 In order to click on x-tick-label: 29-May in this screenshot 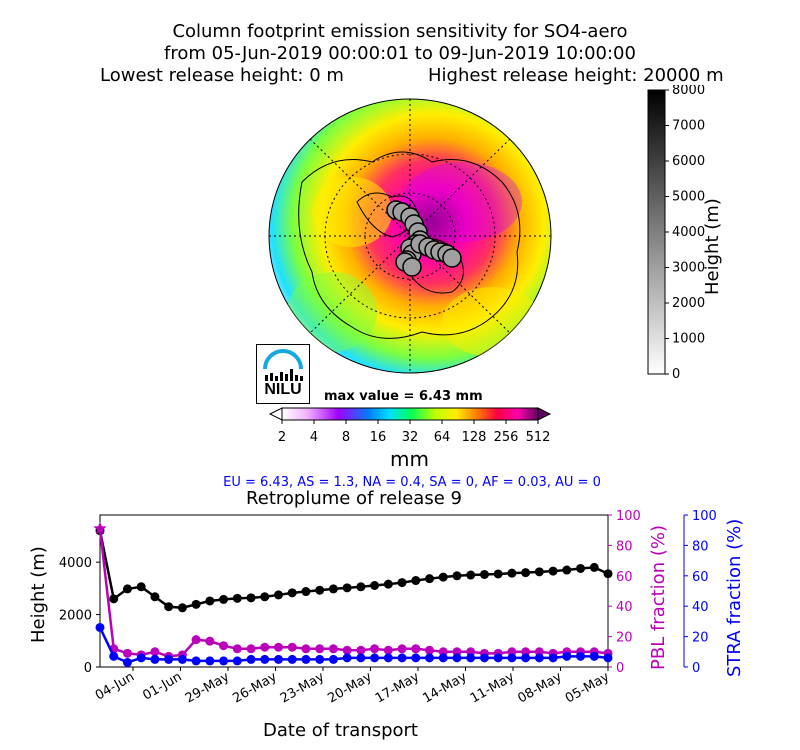, I will do `click(207, 687)`.